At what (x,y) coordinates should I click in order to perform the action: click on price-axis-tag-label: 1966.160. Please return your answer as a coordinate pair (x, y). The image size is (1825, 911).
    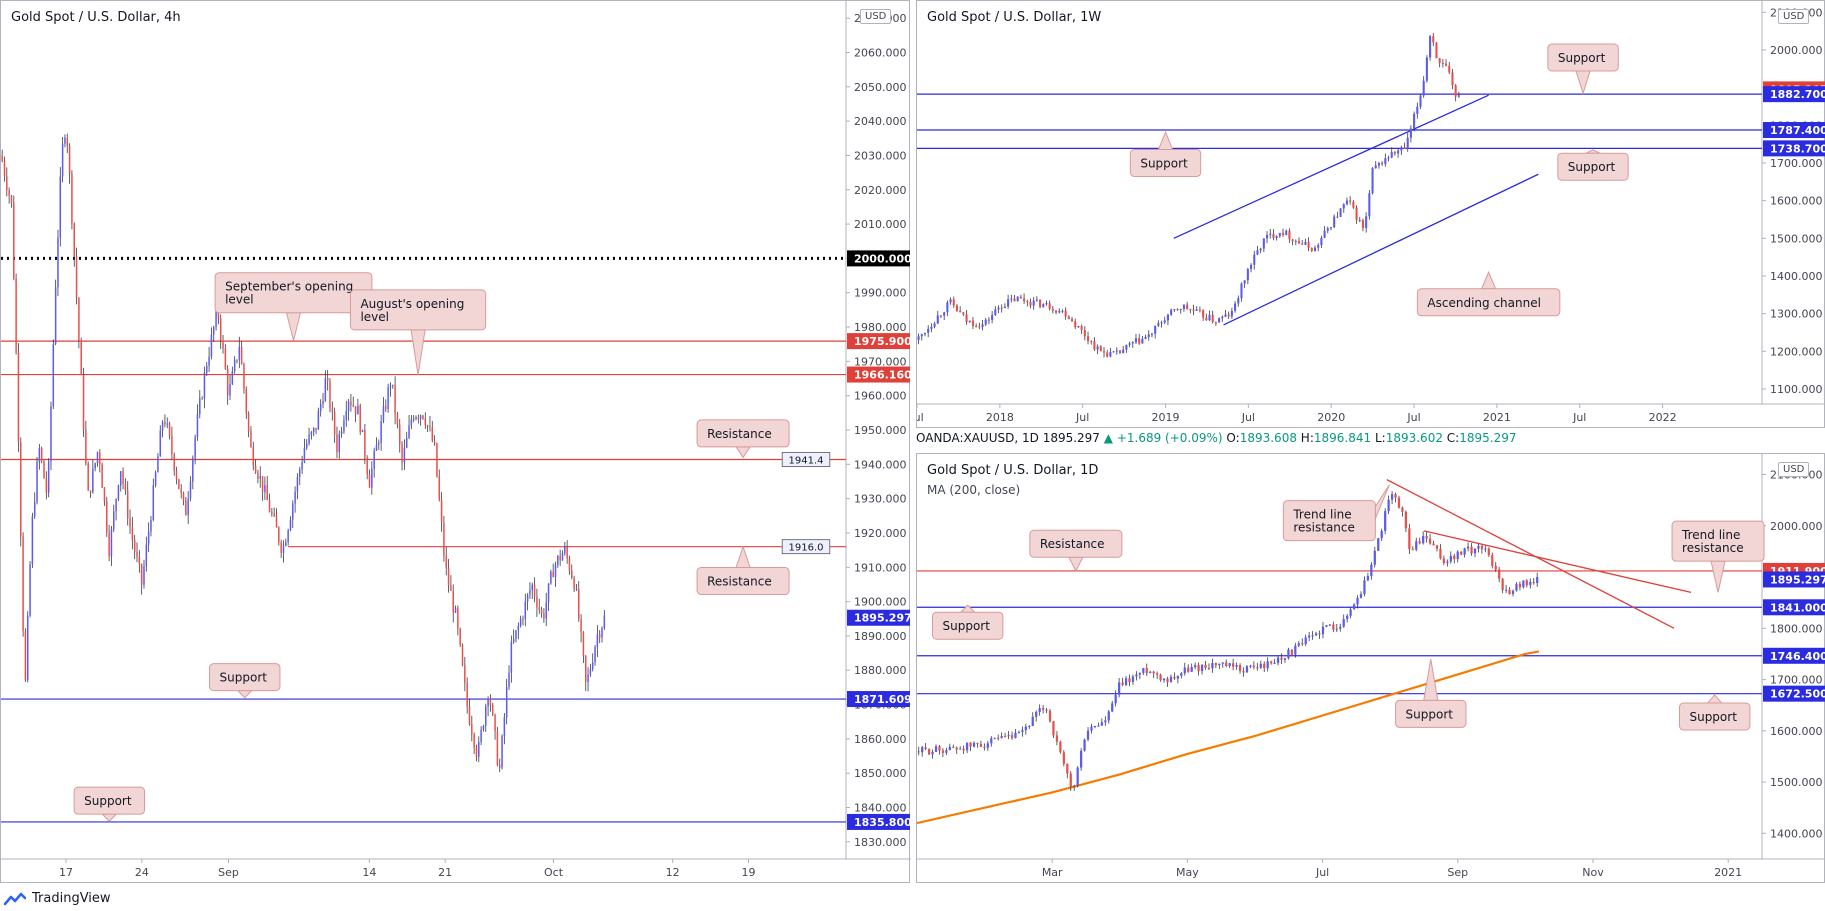
    Looking at the image, I should click on (882, 375).